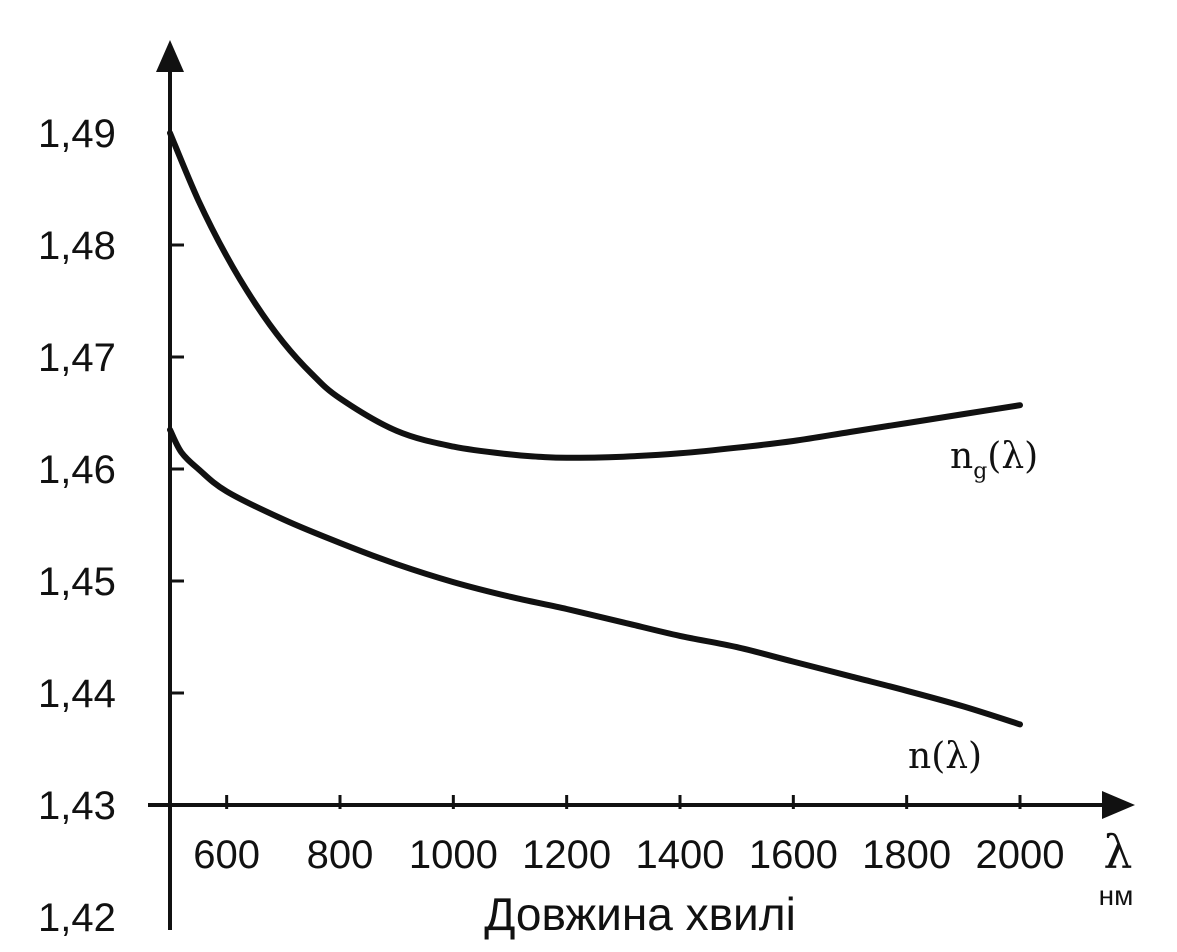  What do you see at coordinates (945, 756) in the screenshot?
I see `series-label-n: n(λ)` at bounding box center [945, 756].